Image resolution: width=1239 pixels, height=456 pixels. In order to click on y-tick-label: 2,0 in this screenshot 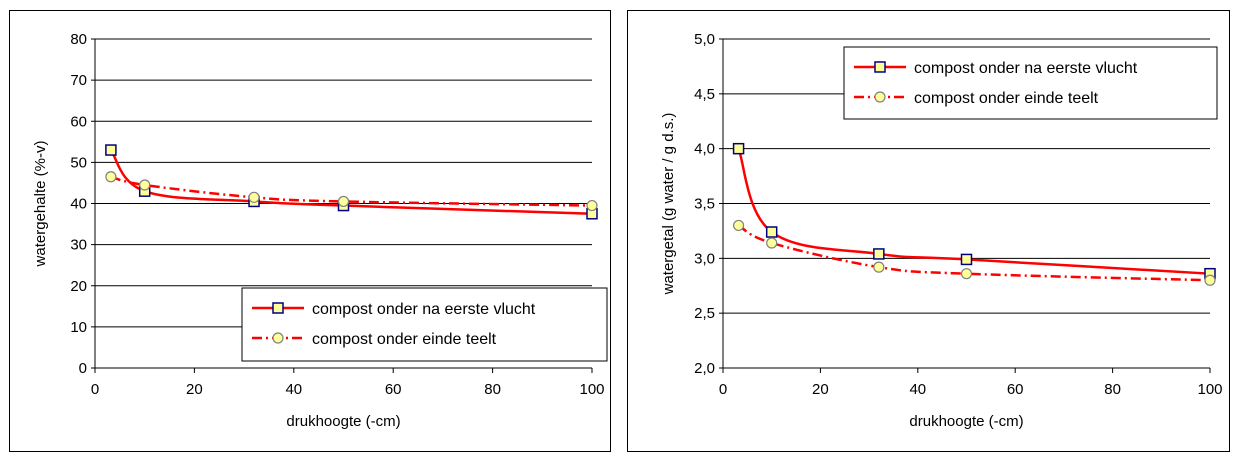, I will do `click(704, 368)`.